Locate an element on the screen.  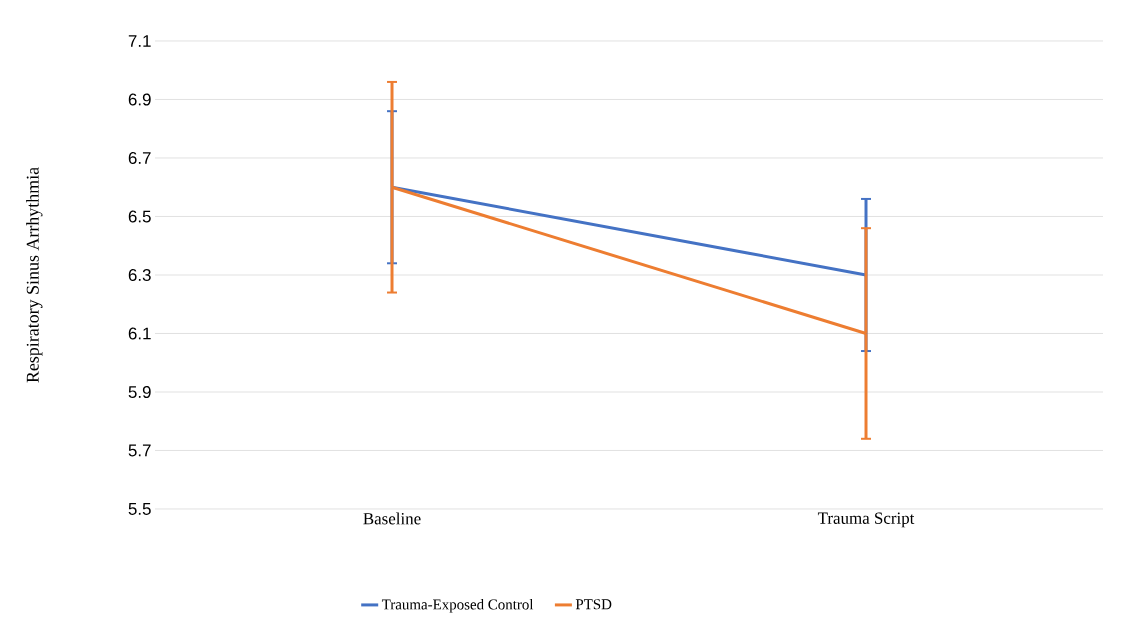
y-tick-label: 6.3 is located at coordinates (139, 274).